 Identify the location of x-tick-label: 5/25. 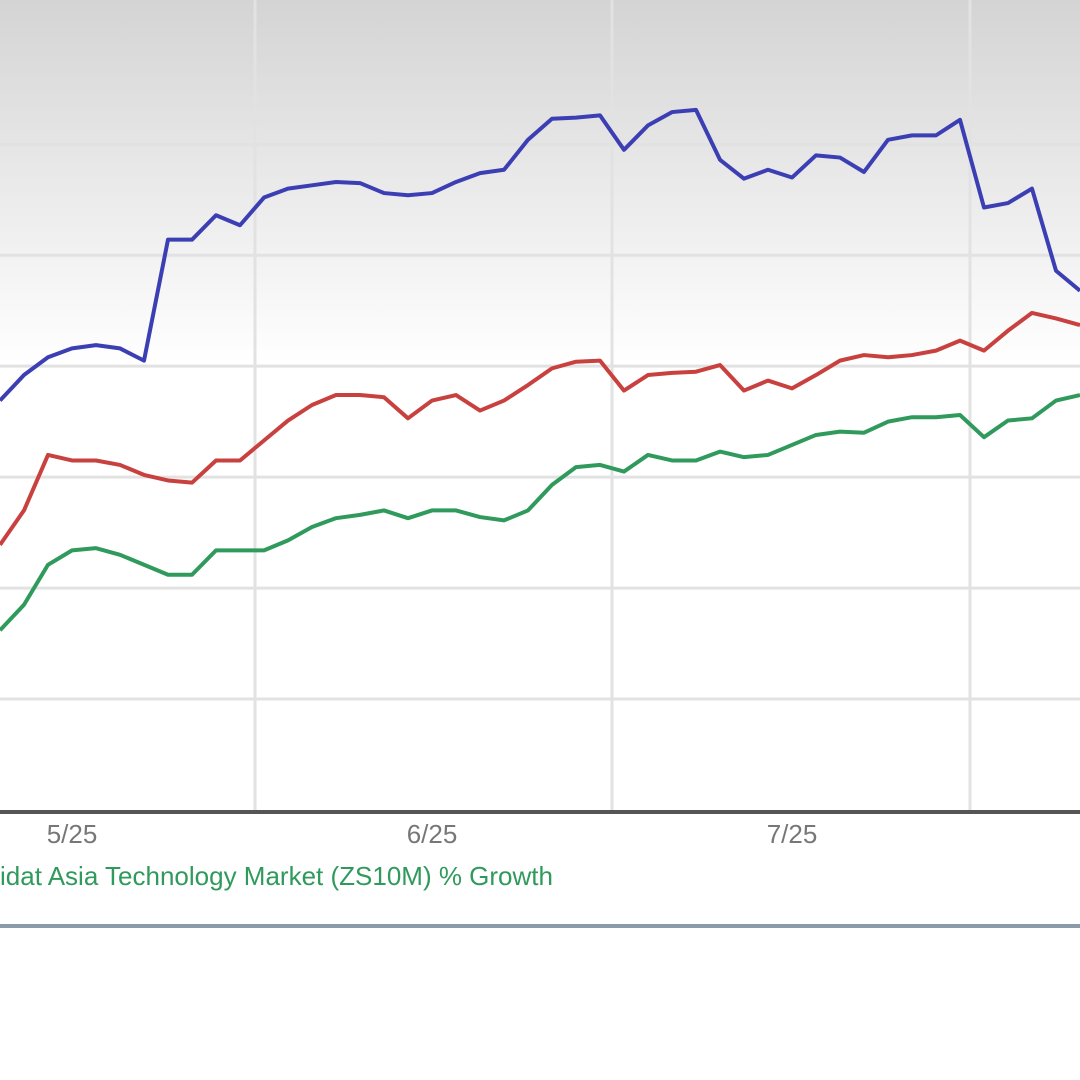
(72, 834).